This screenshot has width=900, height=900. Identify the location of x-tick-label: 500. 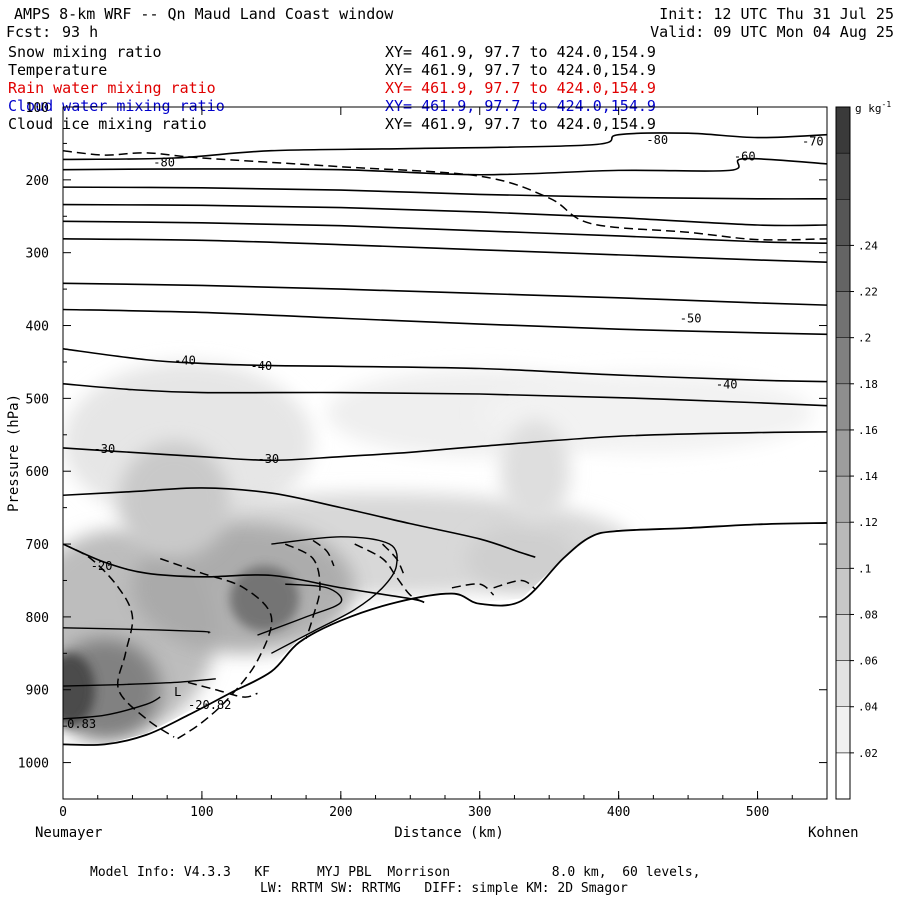
(757, 812).